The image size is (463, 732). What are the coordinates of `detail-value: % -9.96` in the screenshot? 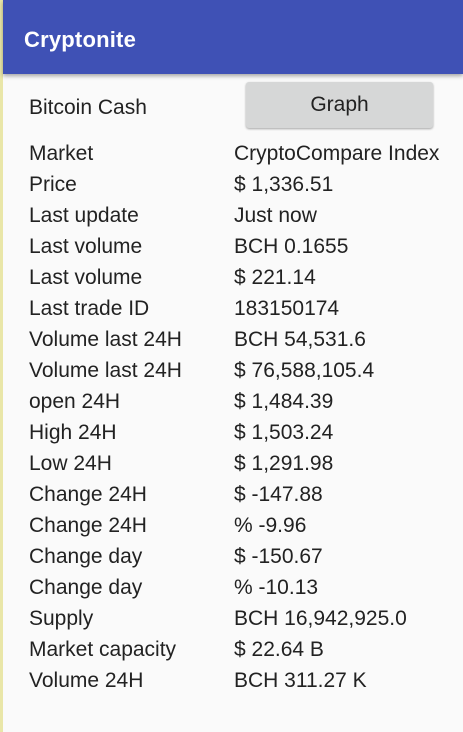 It's located at (270, 525).